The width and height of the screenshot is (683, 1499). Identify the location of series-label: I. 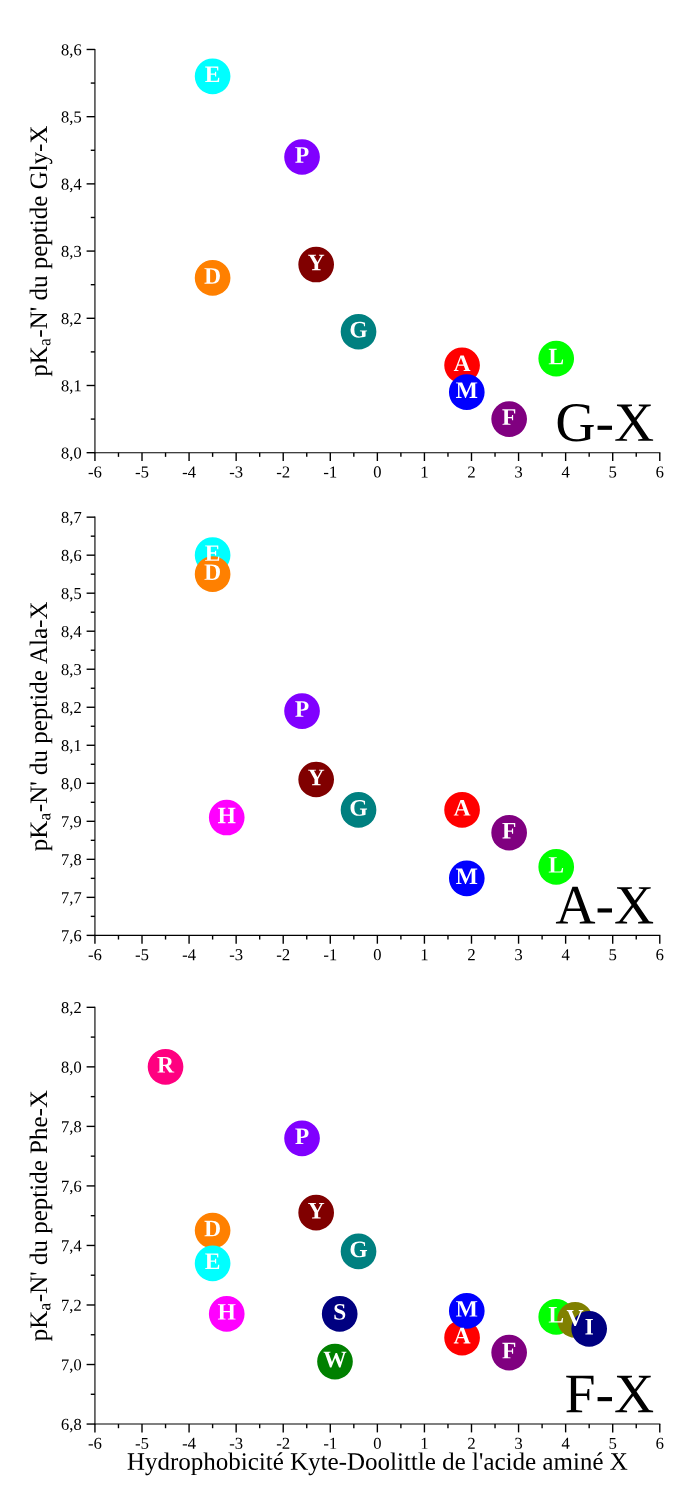
(589, 1327).